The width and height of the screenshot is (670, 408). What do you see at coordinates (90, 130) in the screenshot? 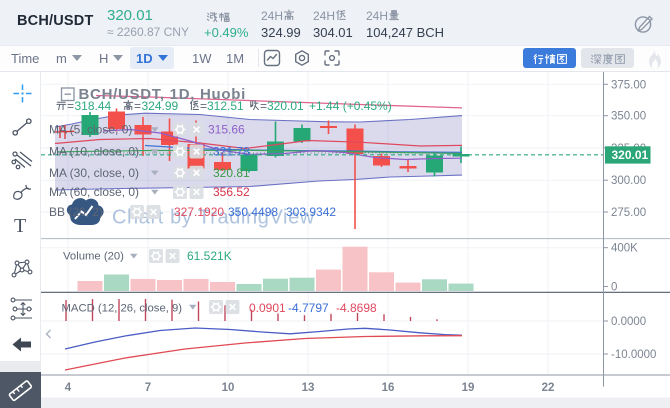
I see `svg-text: MA (5, close, 0)` at bounding box center [90, 130].